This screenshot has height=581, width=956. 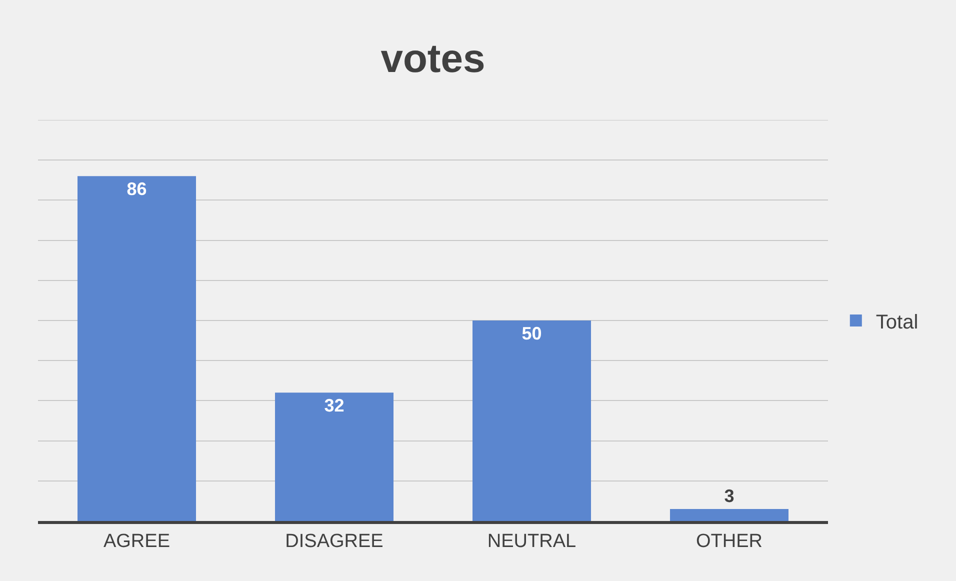 What do you see at coordinates (334, 541) in the screenshot?
I see `x-tick-label: DISAGREE` at bounding box center [334, 541].